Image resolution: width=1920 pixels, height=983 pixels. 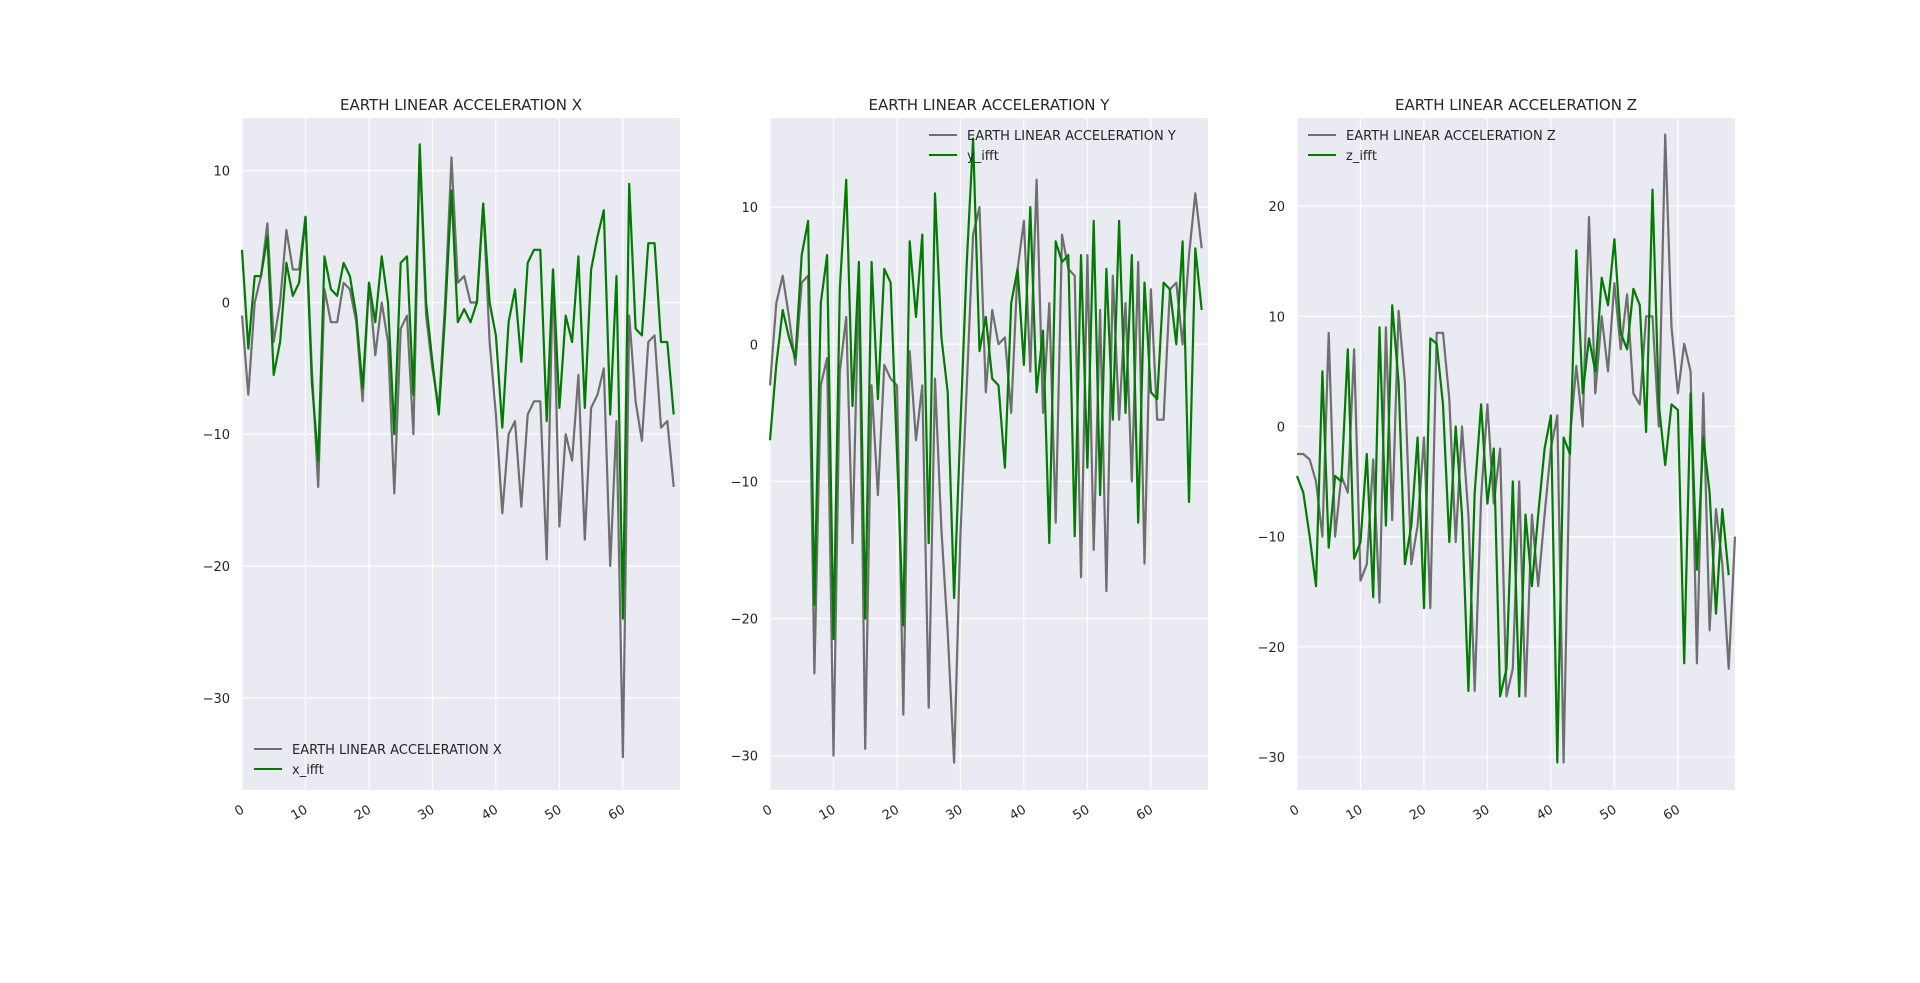 What do you see at coordinates (1071, 136) in the screenshot?
I see `legend-label: EARTH LINEAR ACCELERATION Y` at bounding box center [1071, 136].